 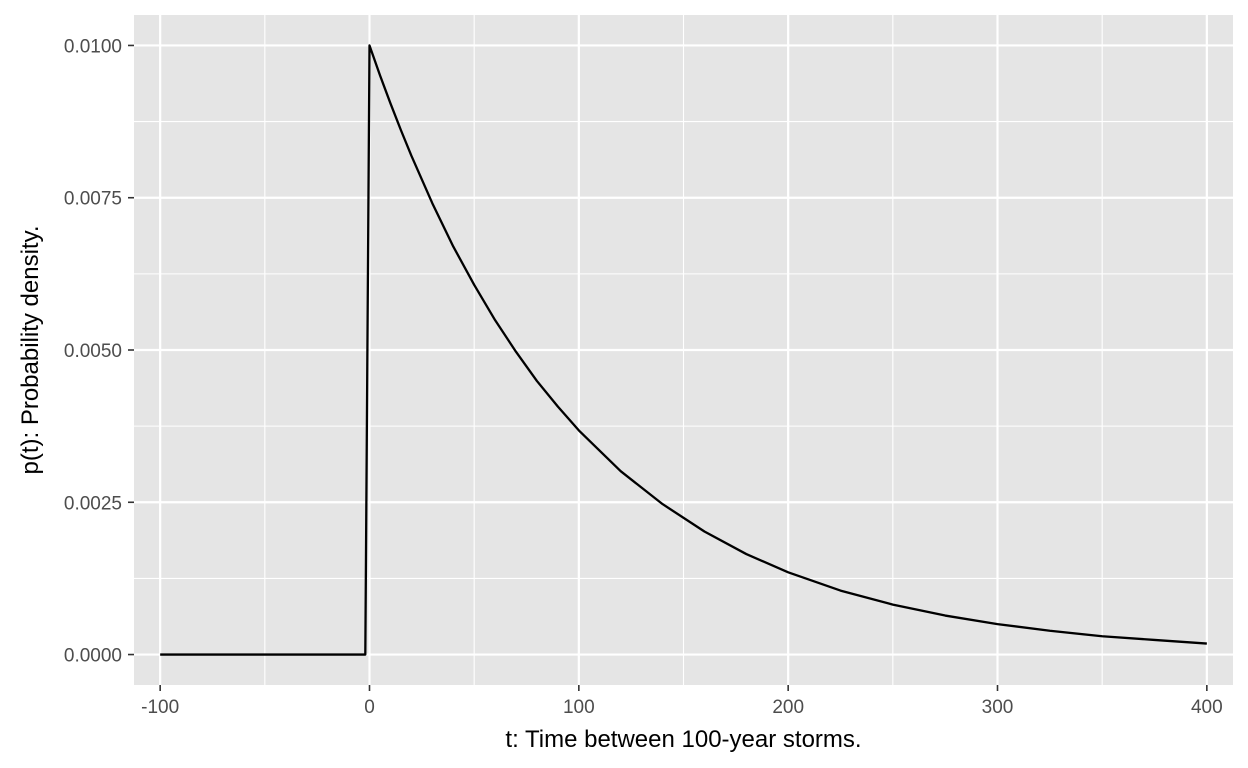 I want to click on x-tick-label: 100, so click(x=579, y=707).